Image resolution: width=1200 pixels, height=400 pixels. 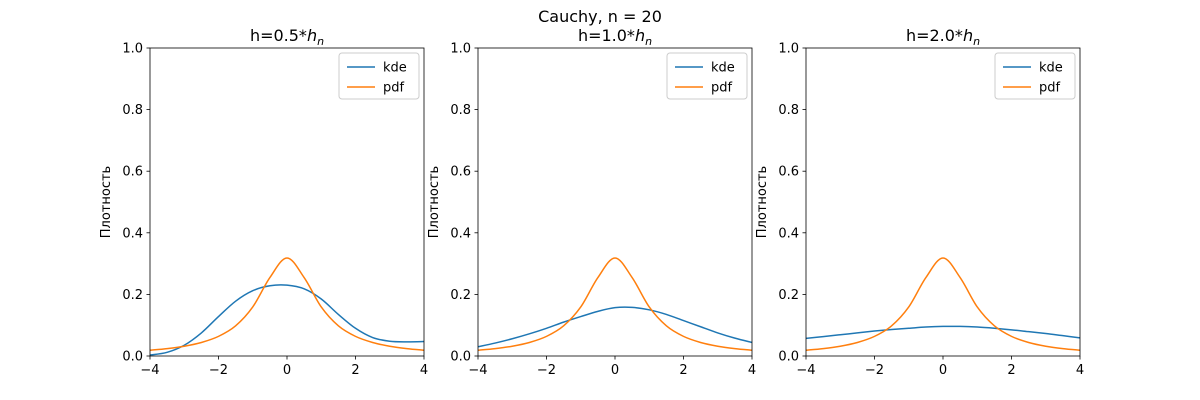 I want to click on subplot-title: h=1.0*hn, so click(x=615, y=37).